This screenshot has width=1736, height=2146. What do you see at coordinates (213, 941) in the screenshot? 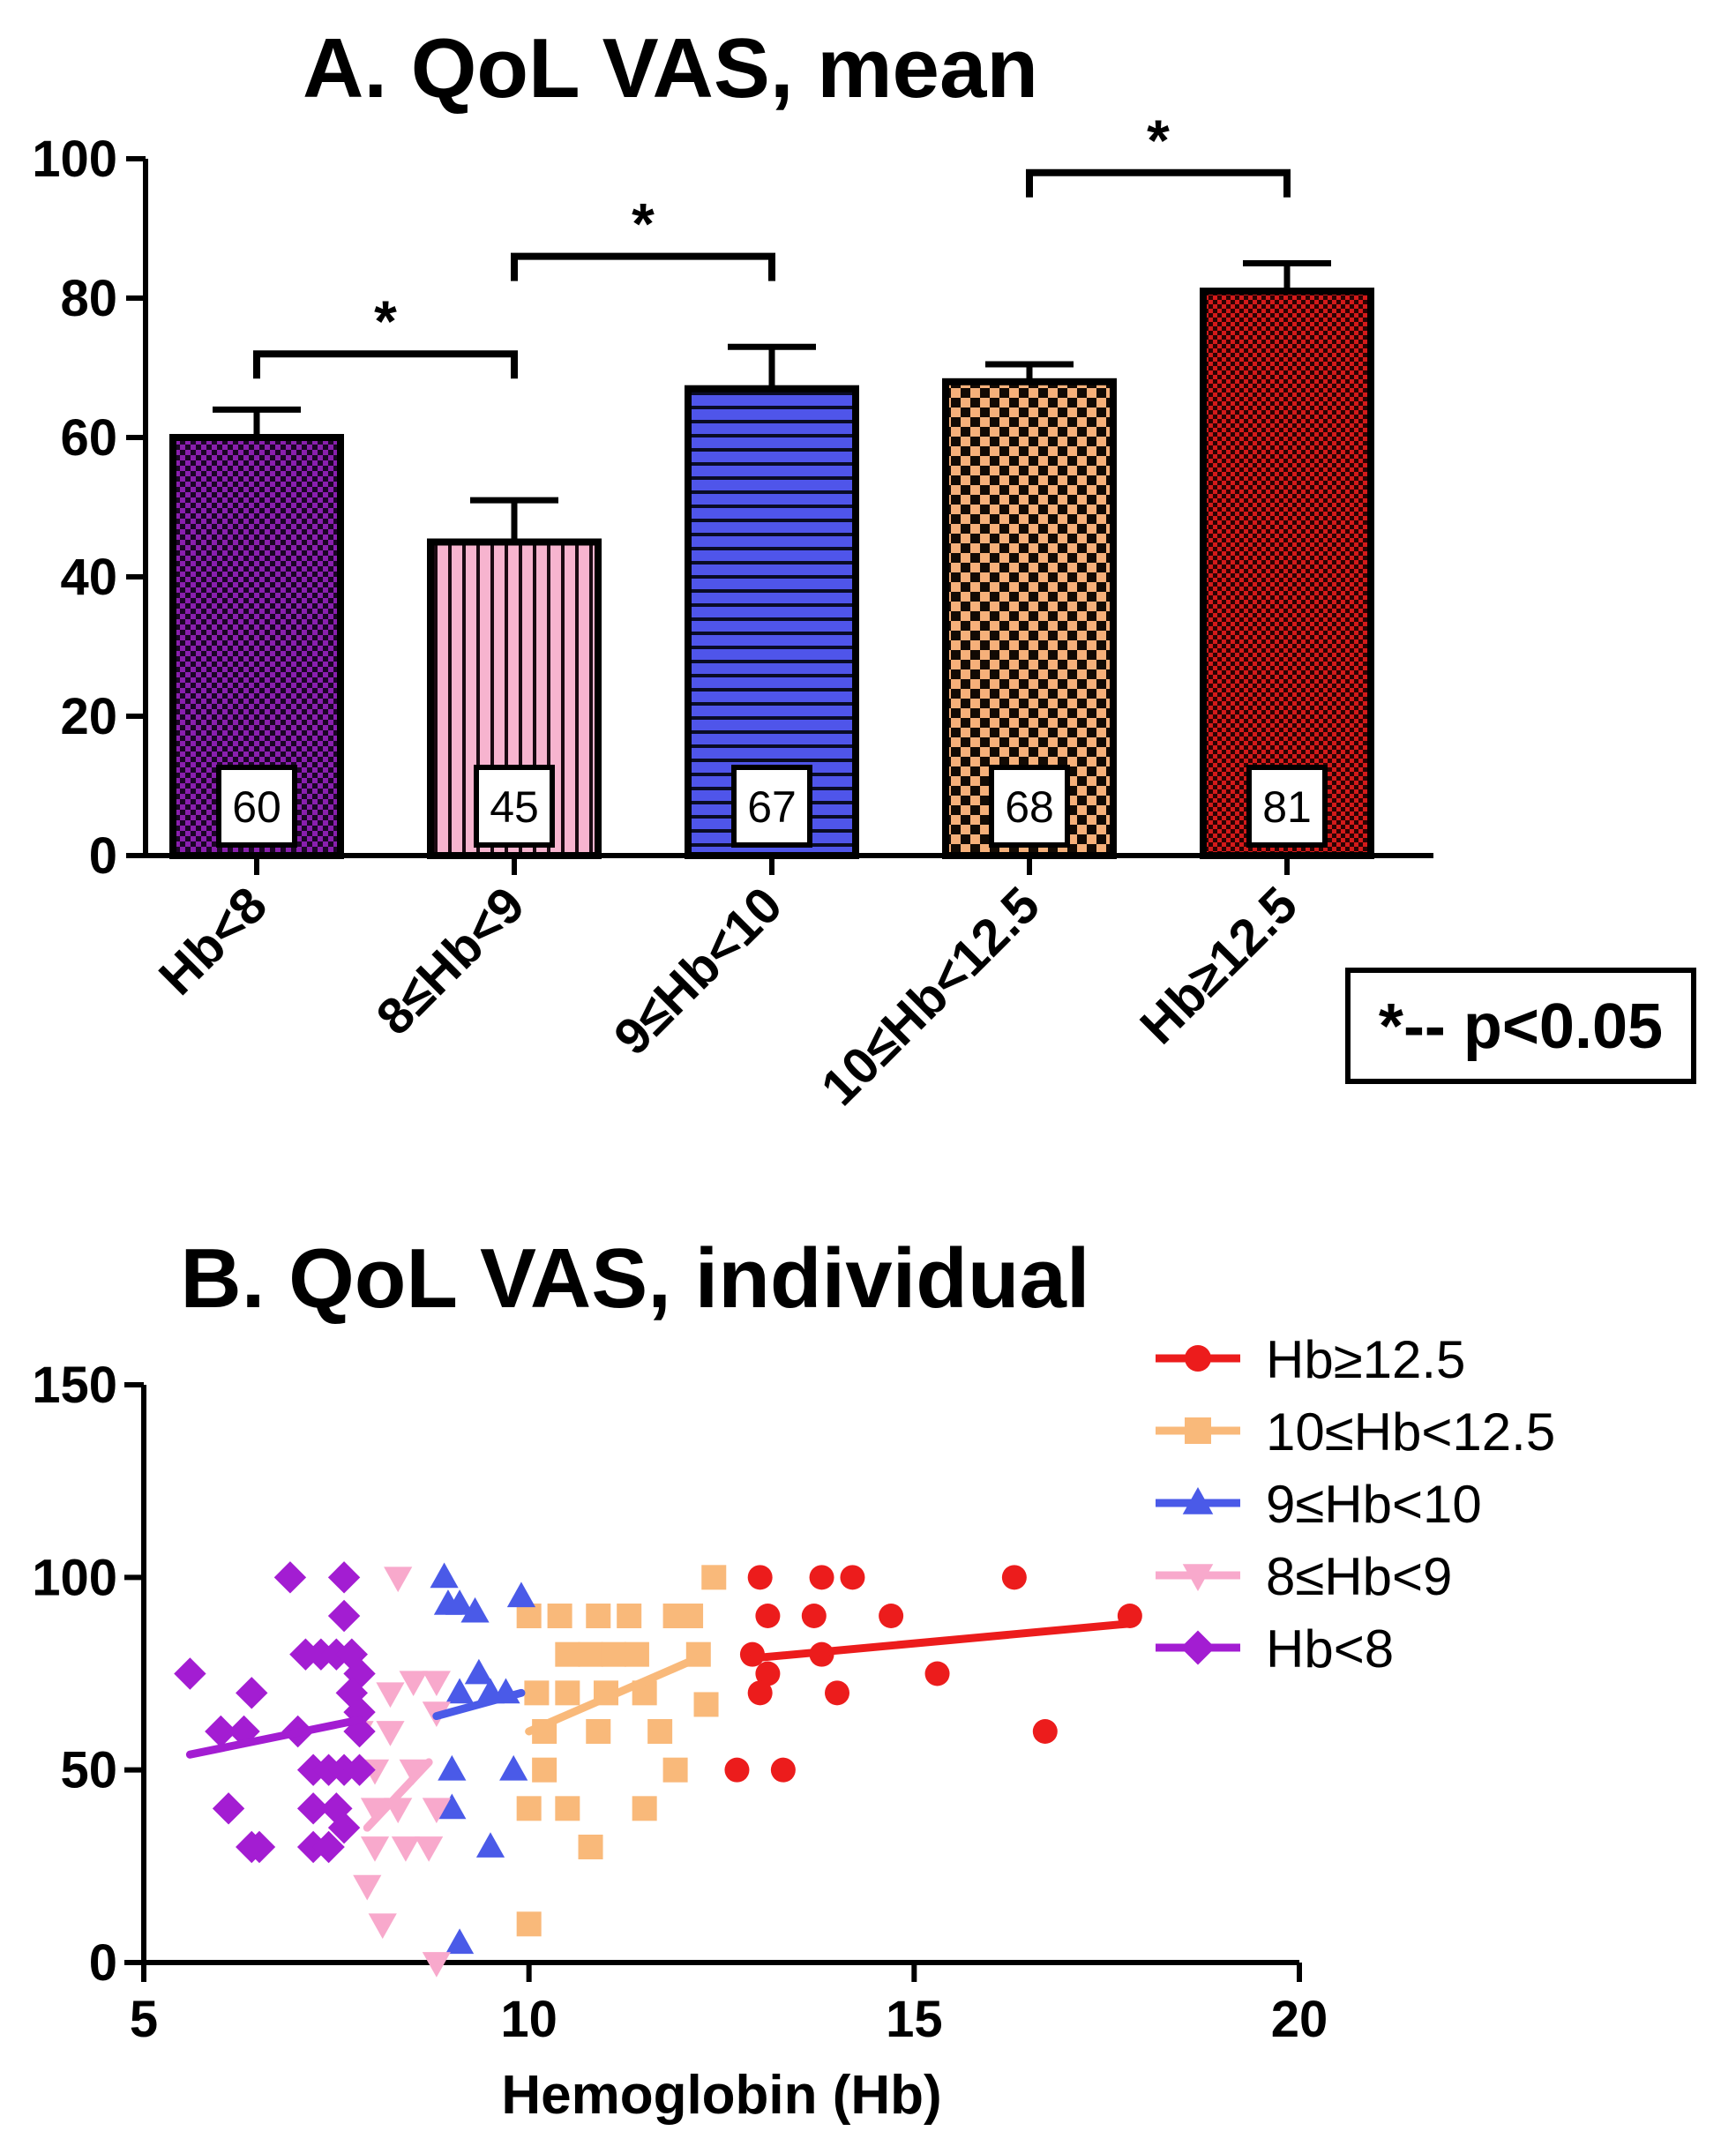
I see `x-category-label: Hb<8` at bounding box center [213, 941].